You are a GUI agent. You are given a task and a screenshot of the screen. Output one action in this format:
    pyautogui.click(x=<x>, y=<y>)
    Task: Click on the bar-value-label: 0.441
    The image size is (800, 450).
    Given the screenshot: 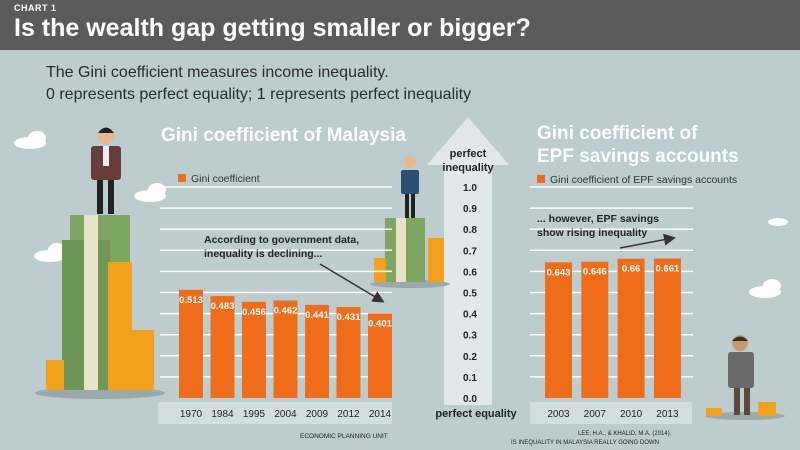 What is the action you would take?
    pyautogui.click(x=317, y=315)
    